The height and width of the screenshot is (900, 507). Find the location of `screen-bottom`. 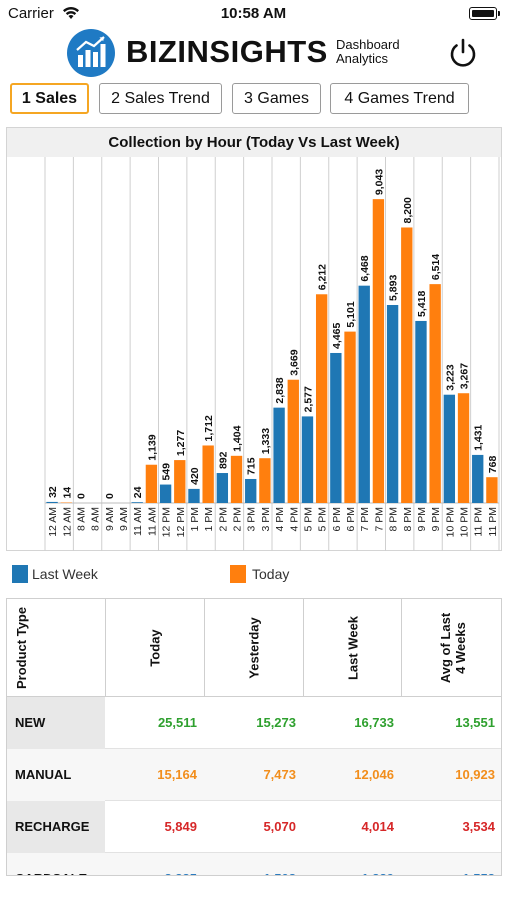

screen-bottom is located at coordinates (253, 888).